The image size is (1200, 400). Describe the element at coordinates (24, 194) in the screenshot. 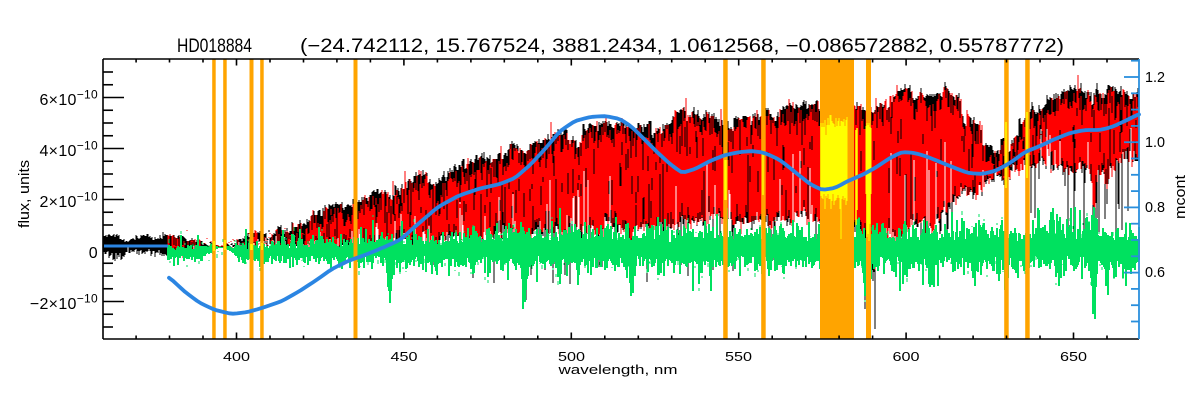

I see `svg-text: flux, units` at that location.